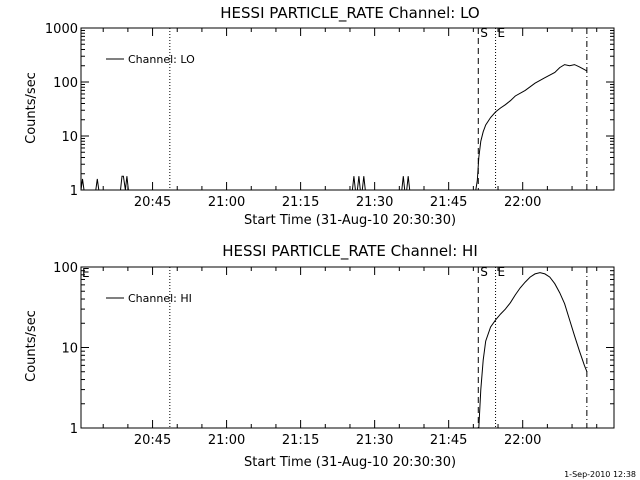 This screenshot has height=480, width=640. Describe the element at coordinates (160, 298) in the screenshot. I see `legend-entry: Channel: HI` at that location.